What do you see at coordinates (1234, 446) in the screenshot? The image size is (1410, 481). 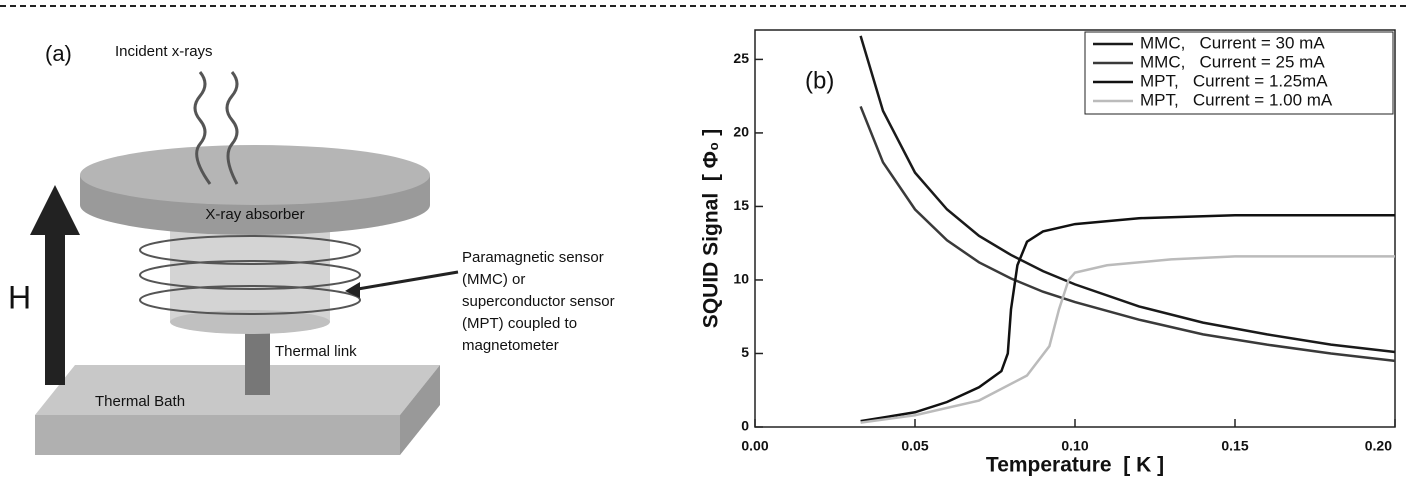 I see `x-tick-label: 0.15` at bounding box center [1234, 446].